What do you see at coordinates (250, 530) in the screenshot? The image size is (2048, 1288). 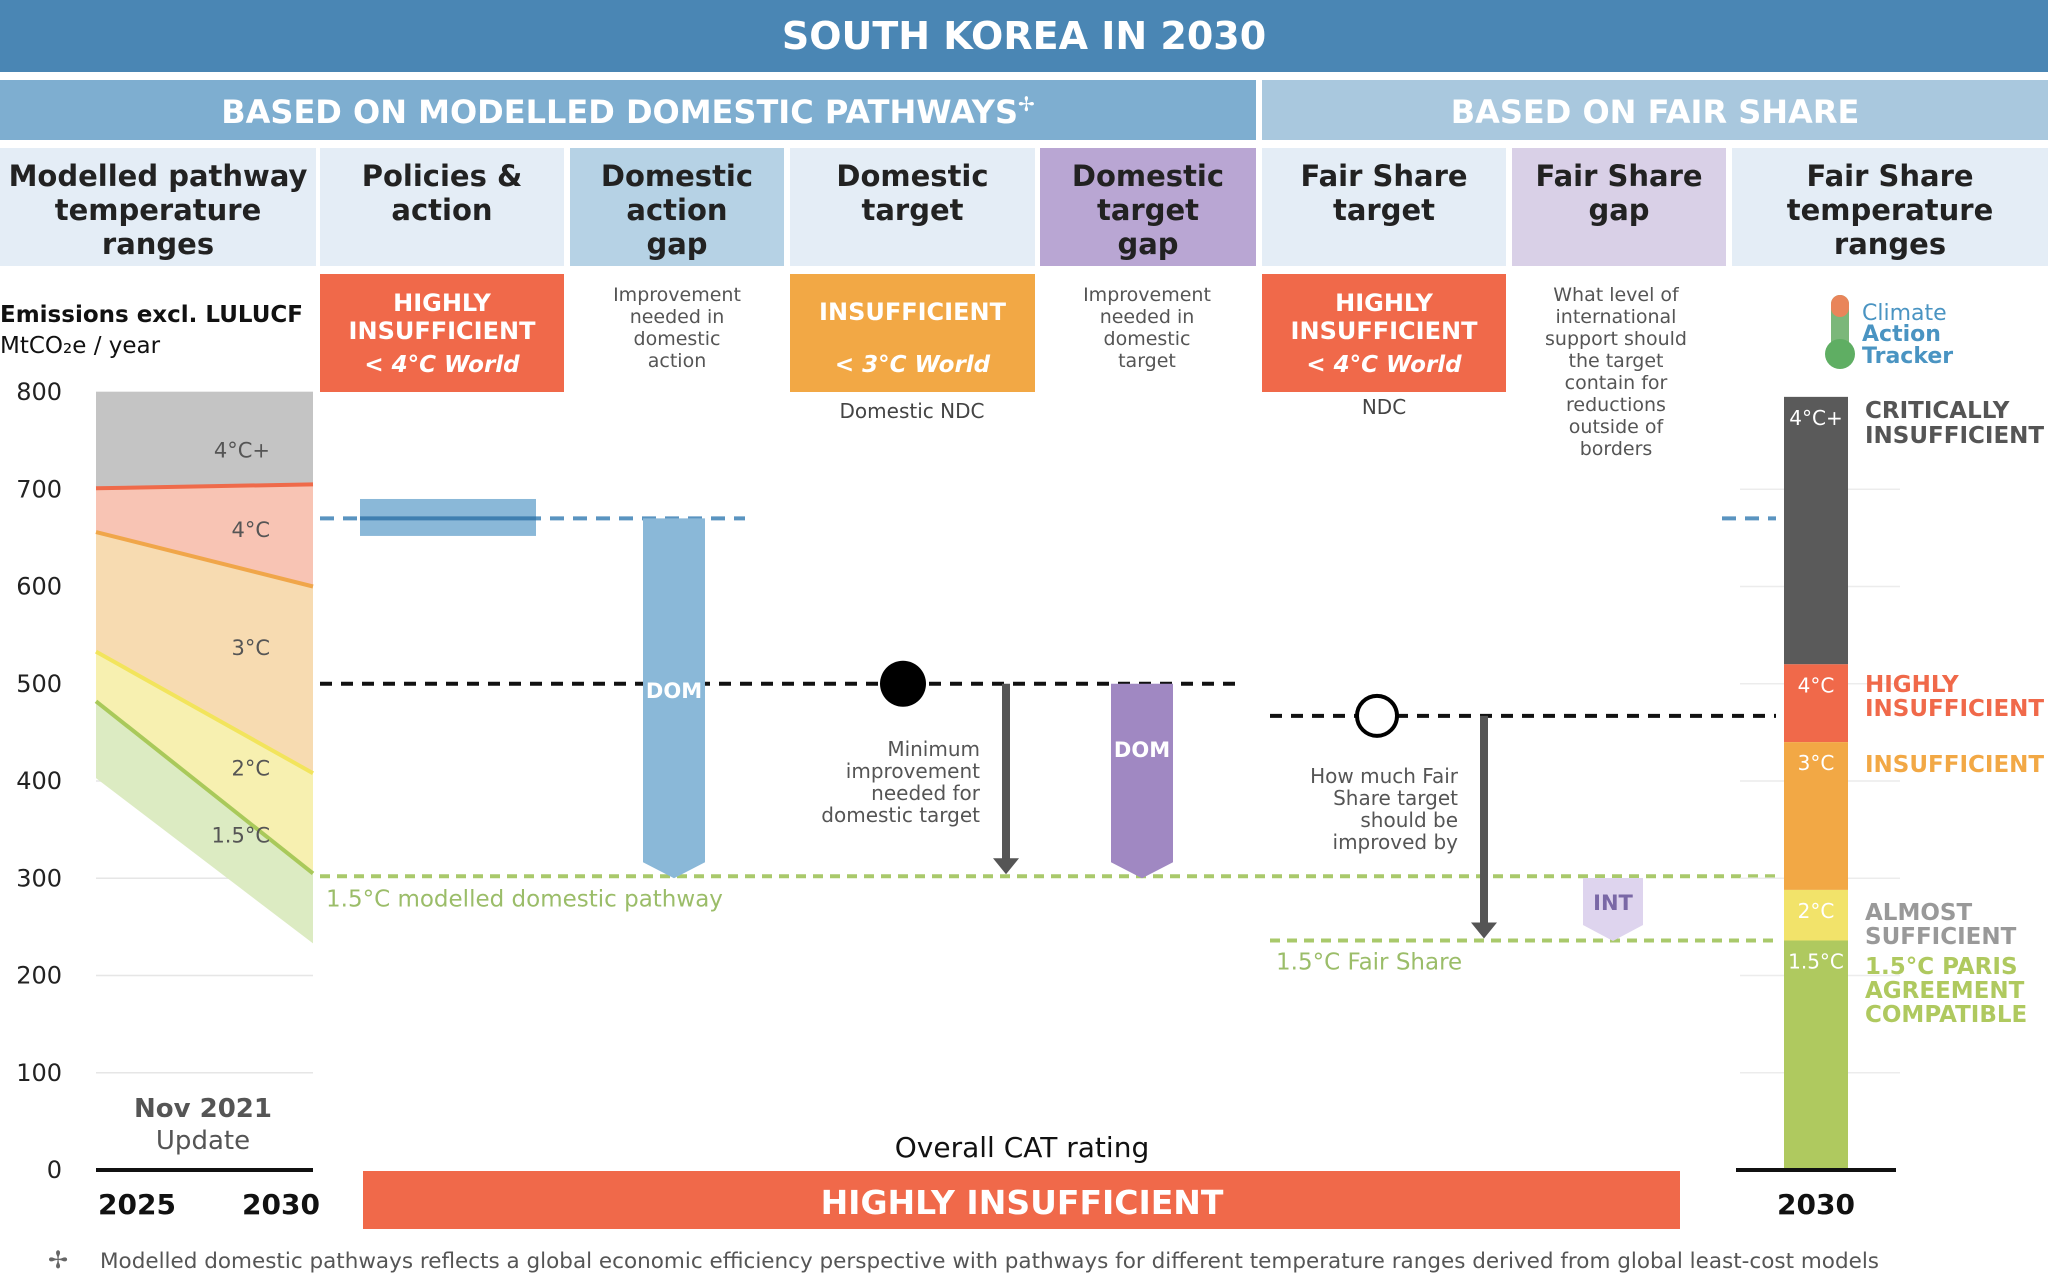 I see `band-label: 4°C` at bounding box center [250, 530].